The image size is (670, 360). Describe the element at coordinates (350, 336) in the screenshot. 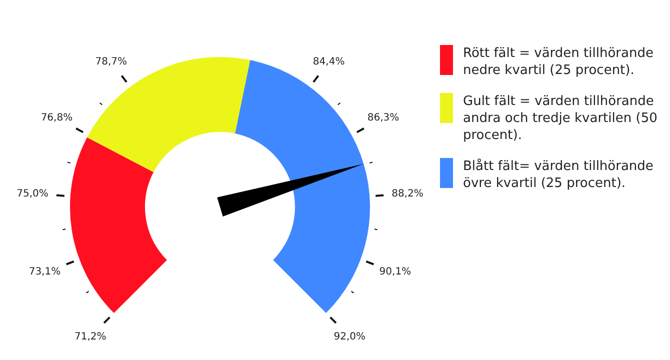

I see `text: 92,0%` at that location.